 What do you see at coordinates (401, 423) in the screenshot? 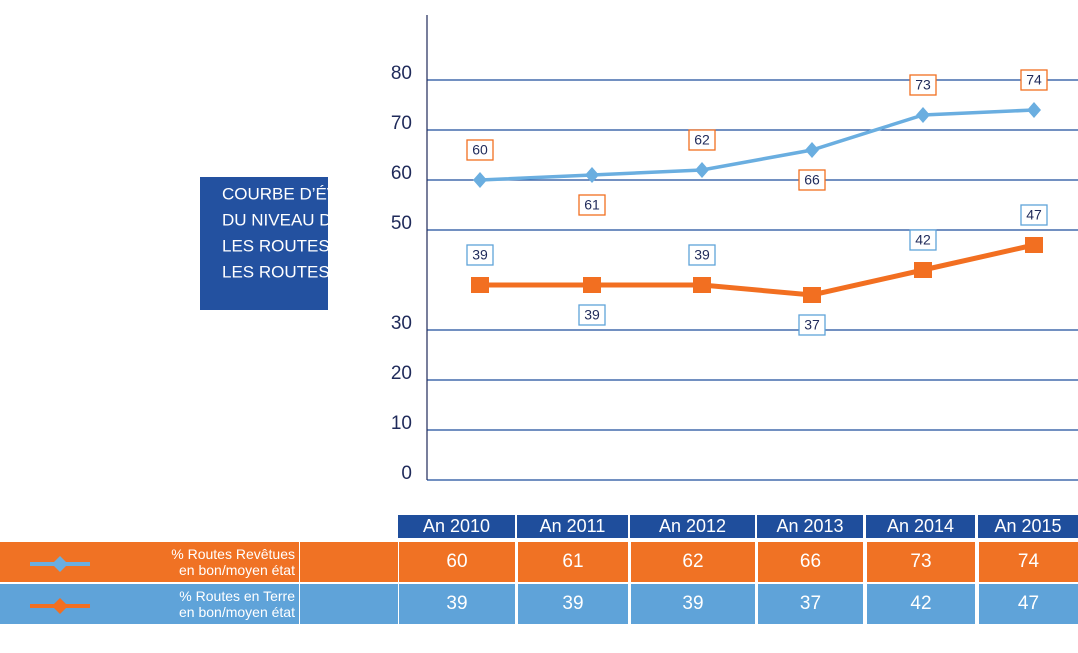
I see `y-tick-label: 10` at bounding box center [401, 423].